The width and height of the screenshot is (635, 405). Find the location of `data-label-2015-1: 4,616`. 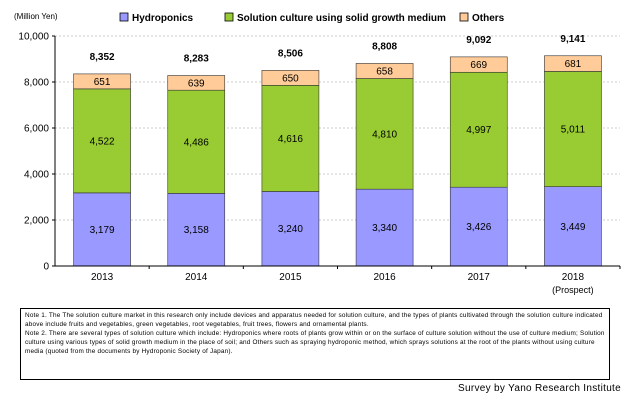

data-label-2015-1: 4,616 is located at coordinates (290, 139).